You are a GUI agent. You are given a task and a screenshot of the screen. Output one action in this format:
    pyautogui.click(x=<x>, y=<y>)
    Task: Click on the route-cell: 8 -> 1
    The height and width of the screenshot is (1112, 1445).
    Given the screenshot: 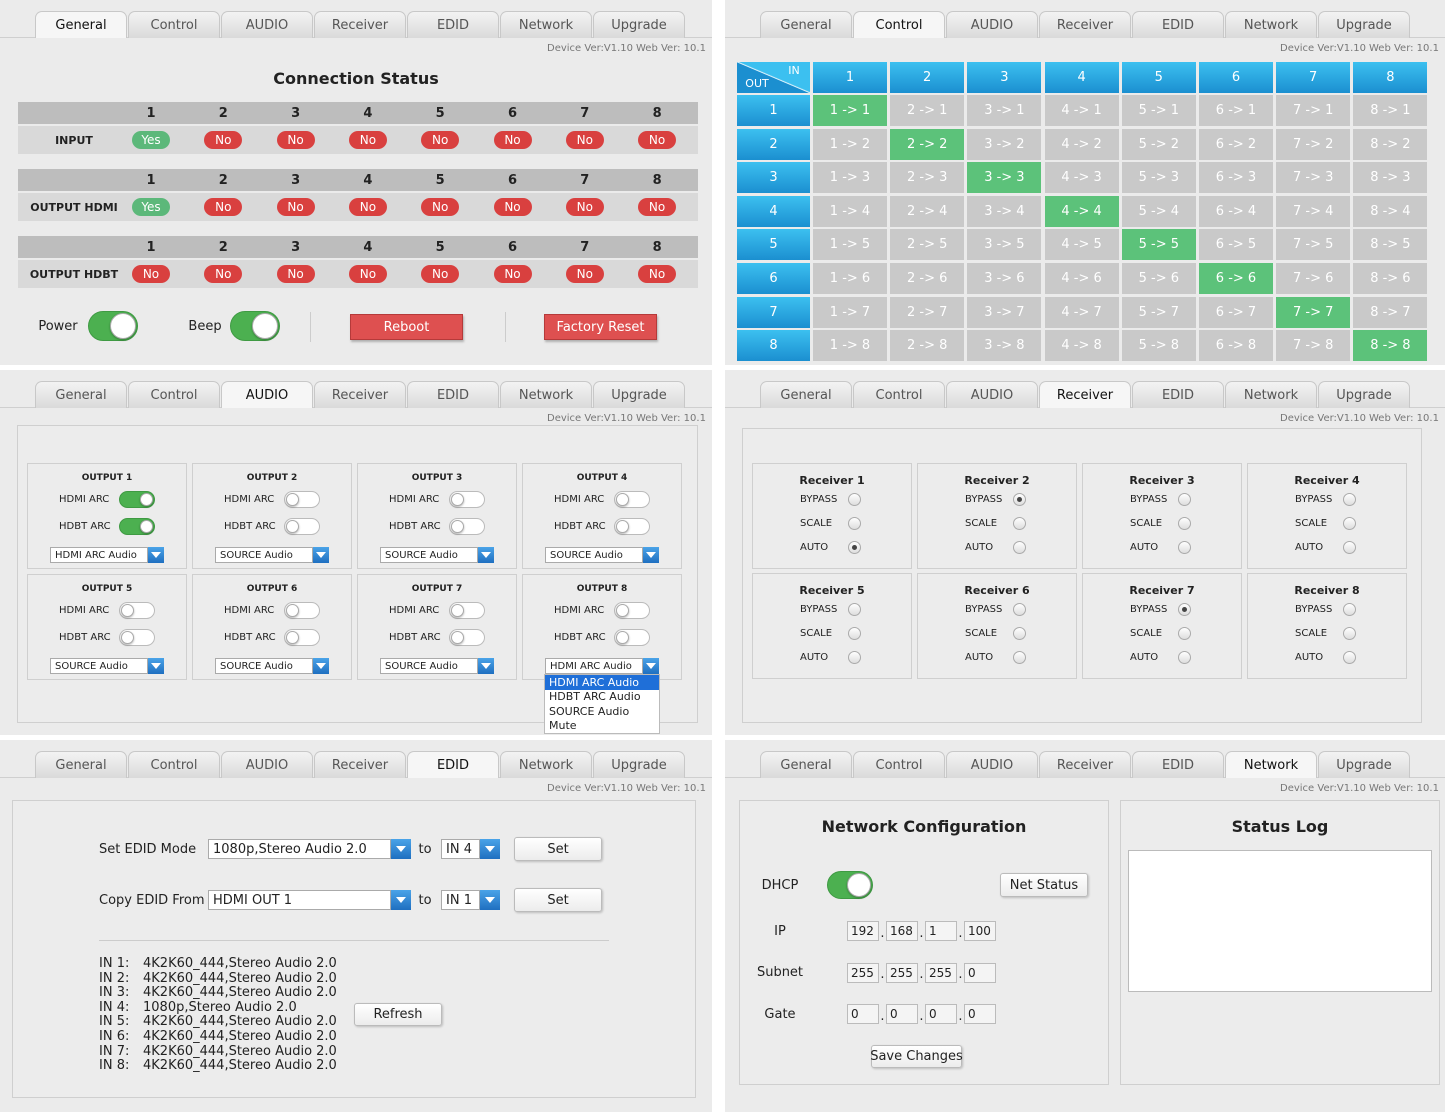 What is the action you would take?
    pyautogui.click(x=1390, y=110)
    